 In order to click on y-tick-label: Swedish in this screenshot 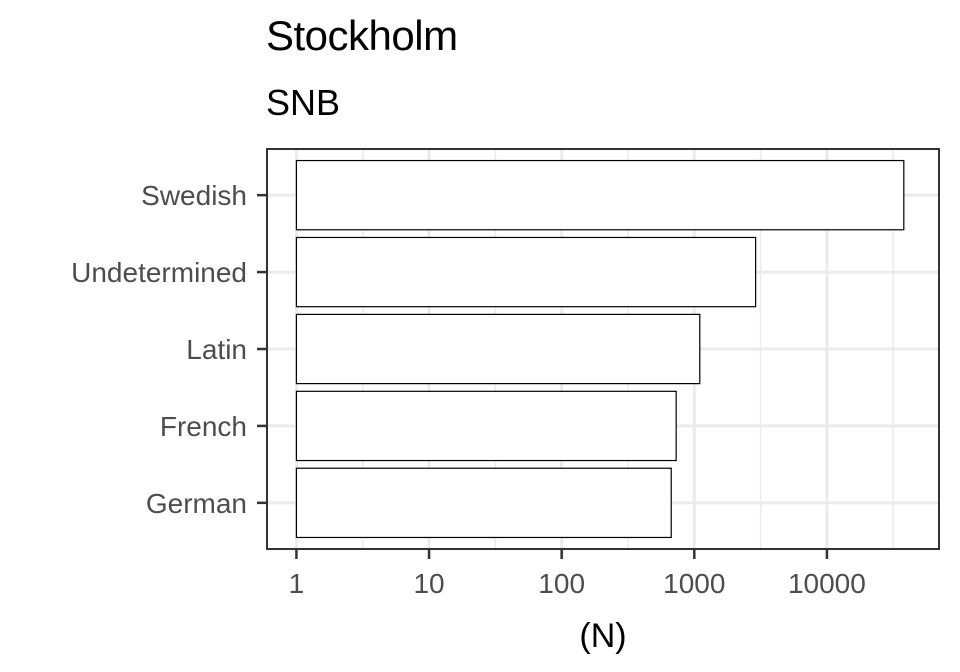, I will do `click(194, 195)`.